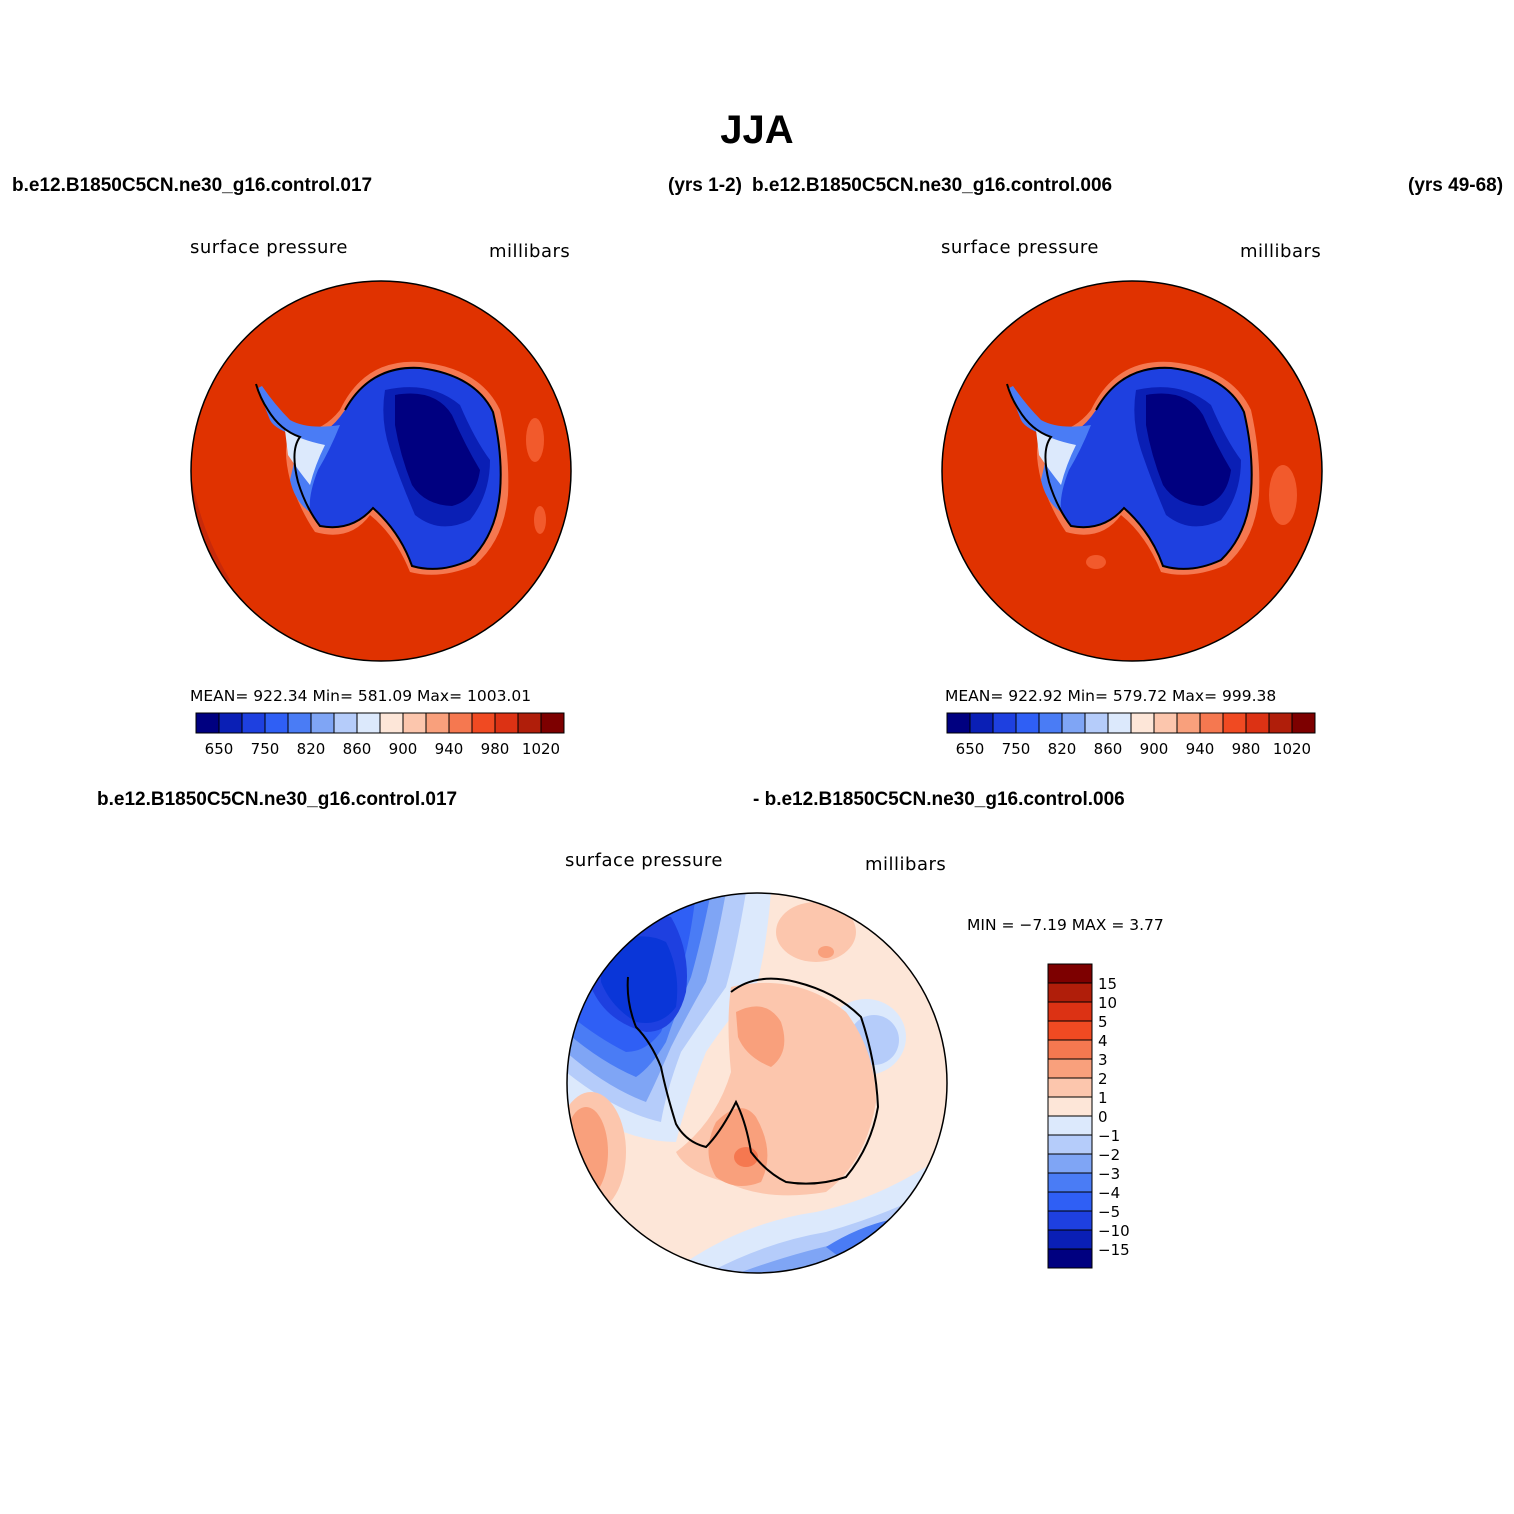 The width and height of the screenshot is (1514, 1514). I want to click on diff-title-a: b.e12.B1850C5CN.ne30_g16.control.017, so click(277, 799).